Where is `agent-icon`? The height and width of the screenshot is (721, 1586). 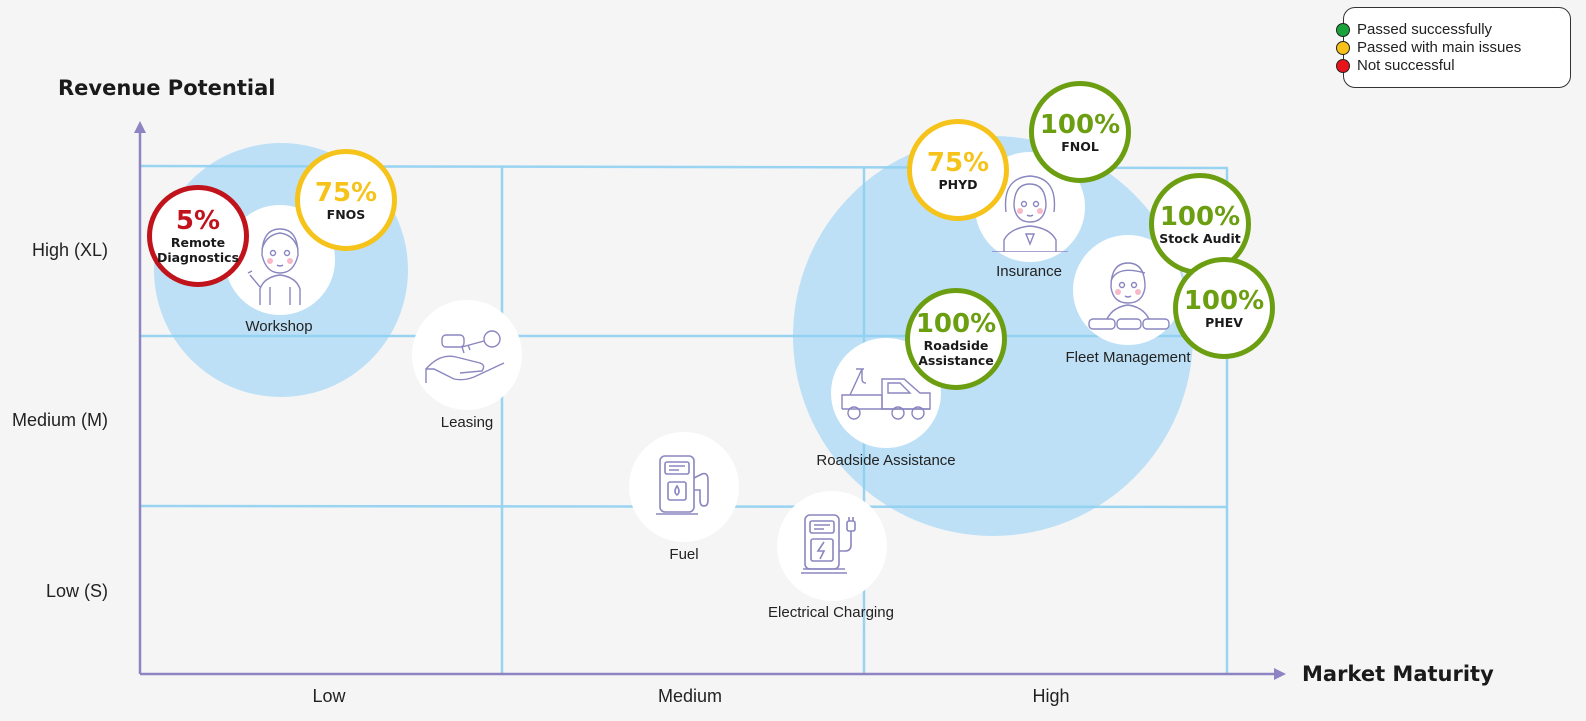 agent-icon is located at coordinates (1030, 213).